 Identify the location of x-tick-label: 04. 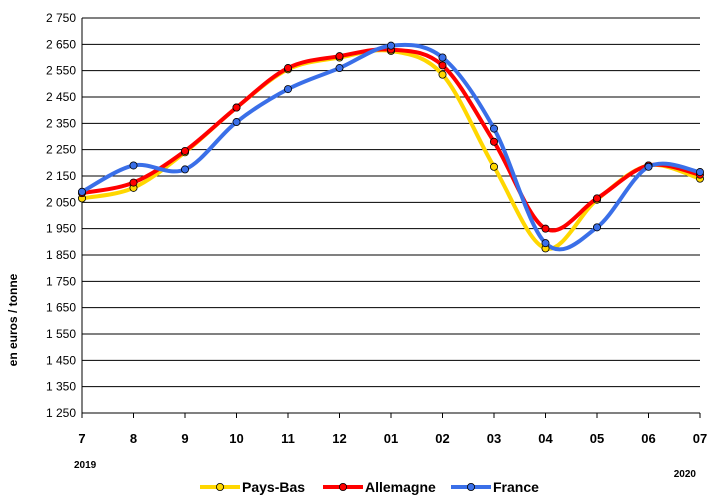
(545, 438).